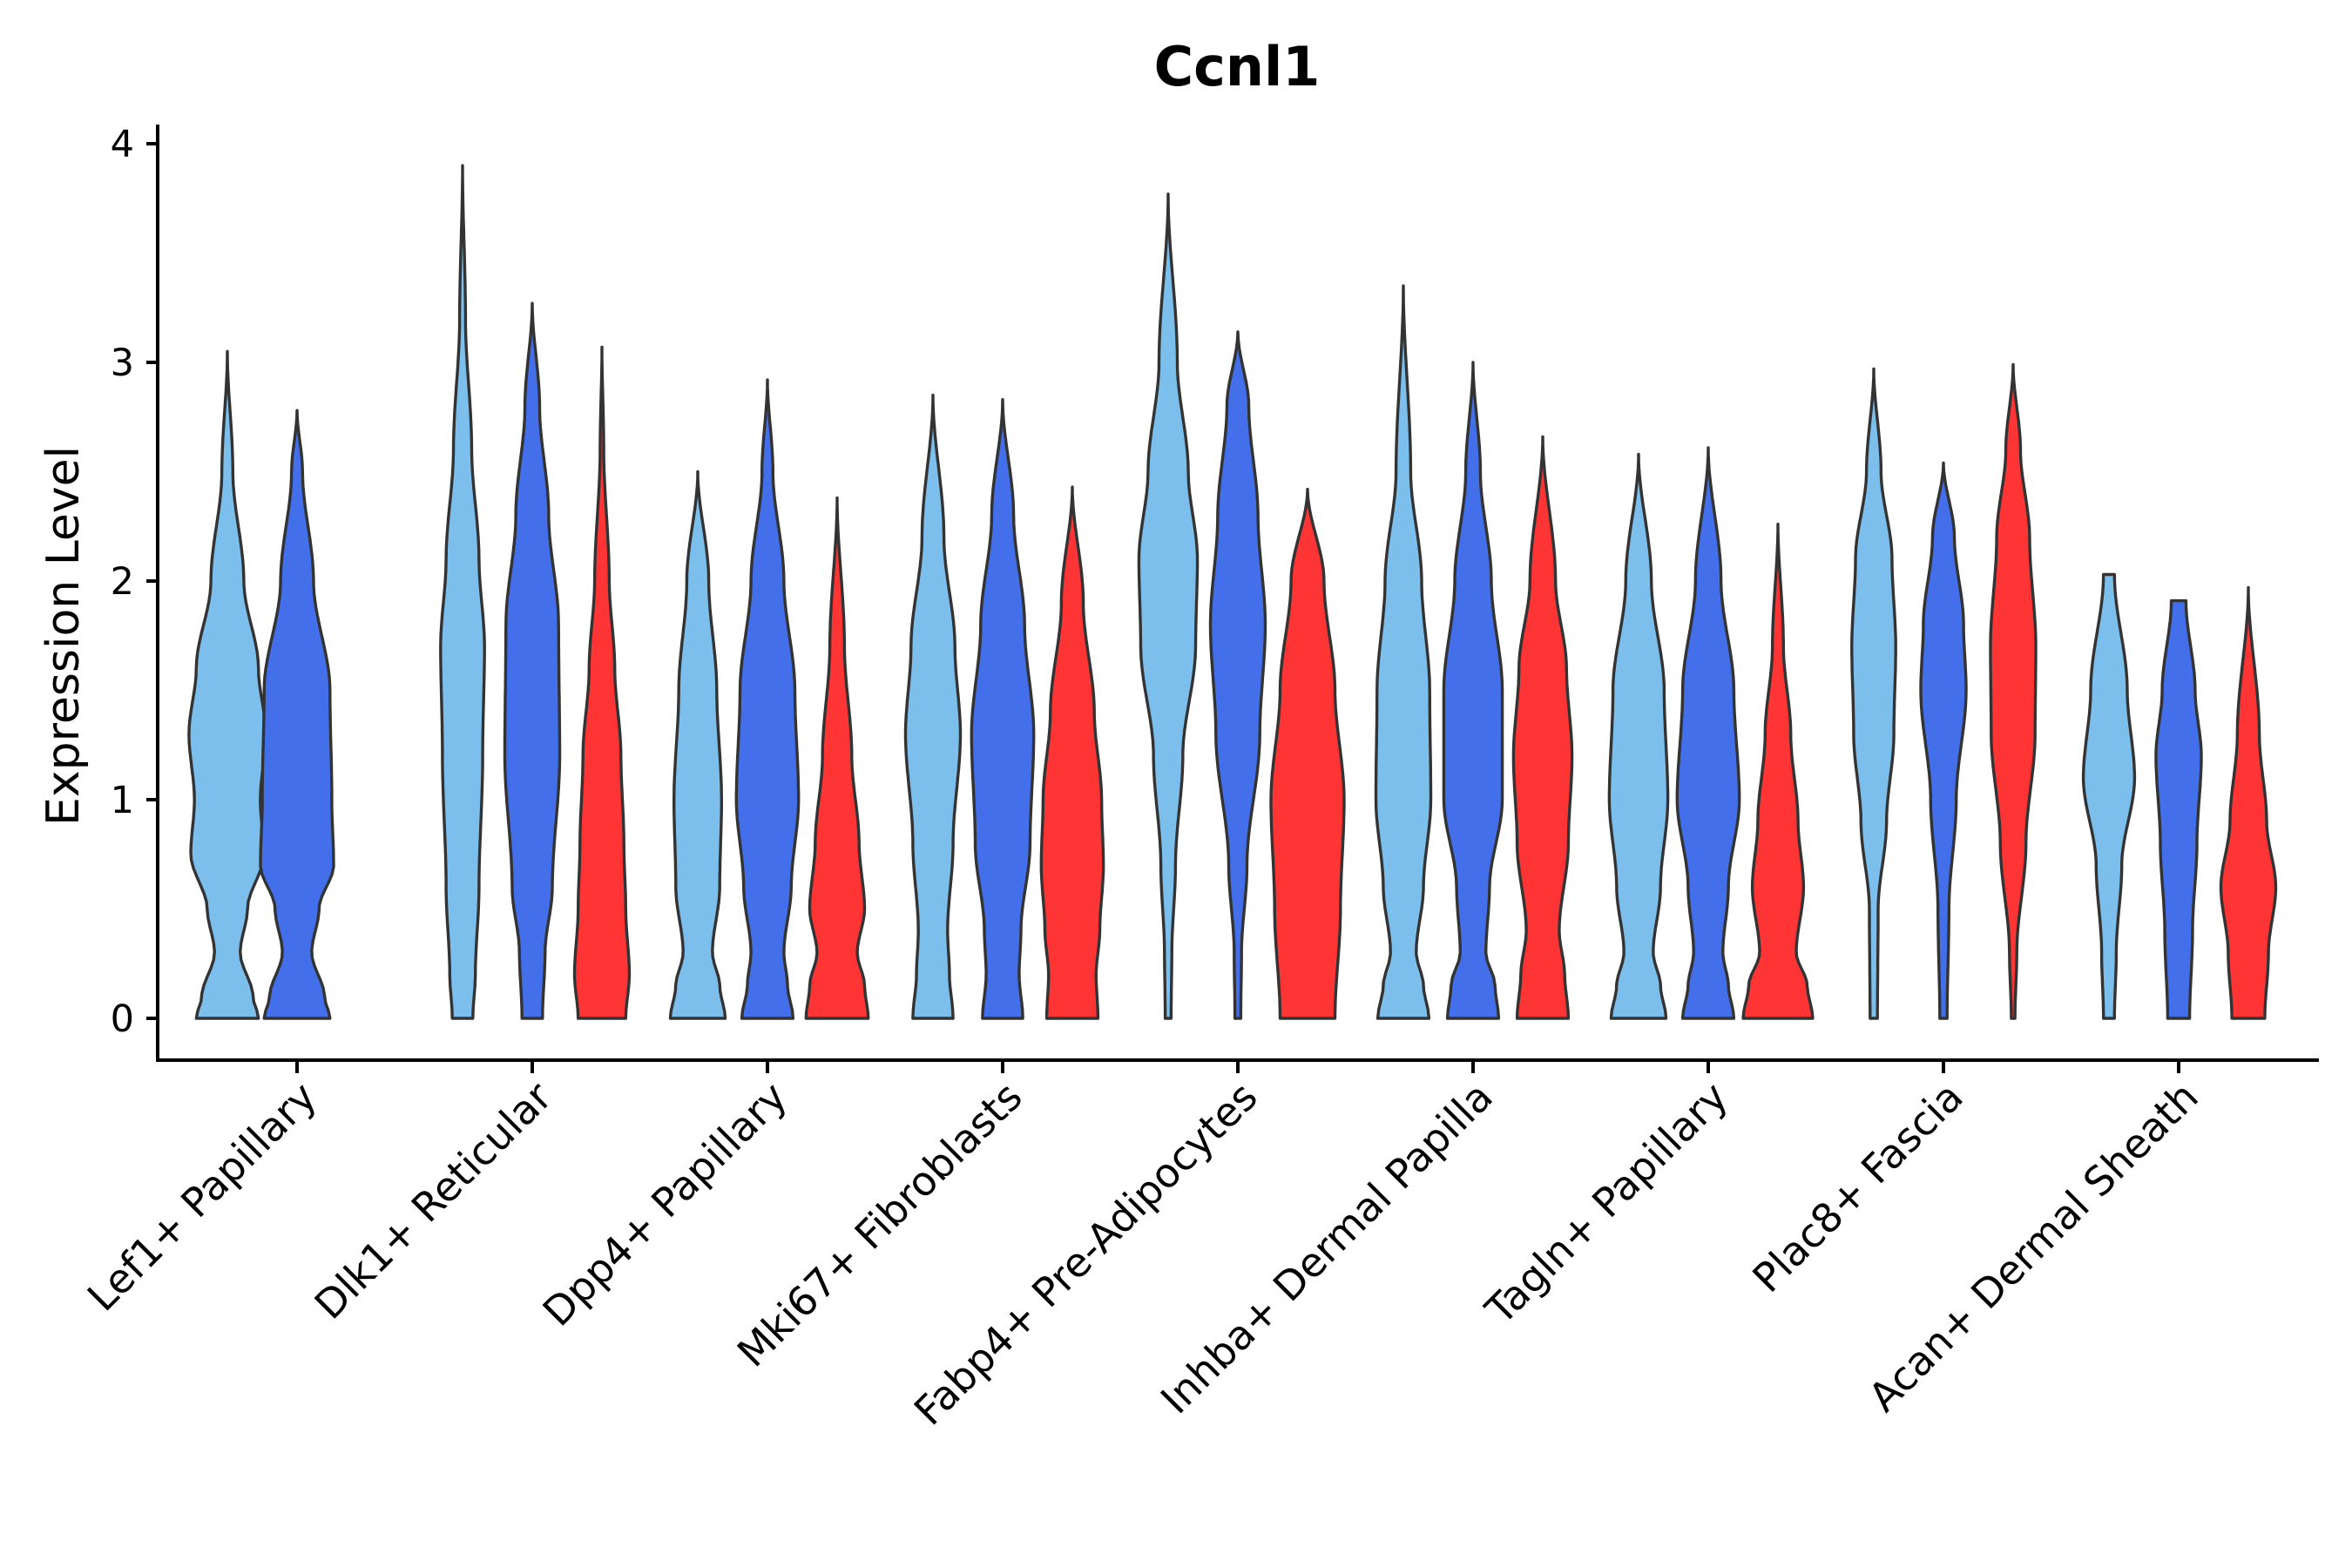 This screenshot has width=2352, height=1568. I want to click on y-tick-label: 2, so click(122, 582).